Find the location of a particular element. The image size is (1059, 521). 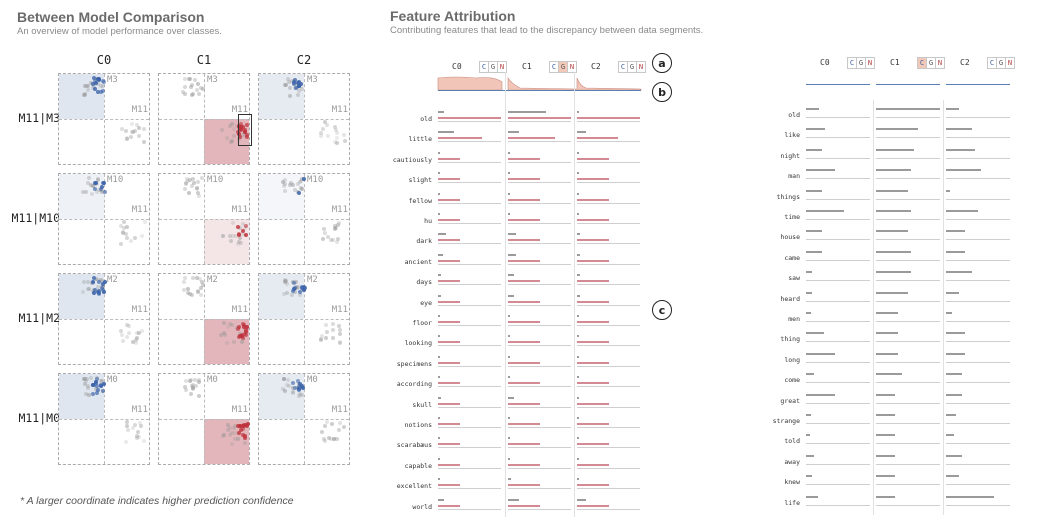

axis-label-other-model: M0 is located at coordinates (112, 380).